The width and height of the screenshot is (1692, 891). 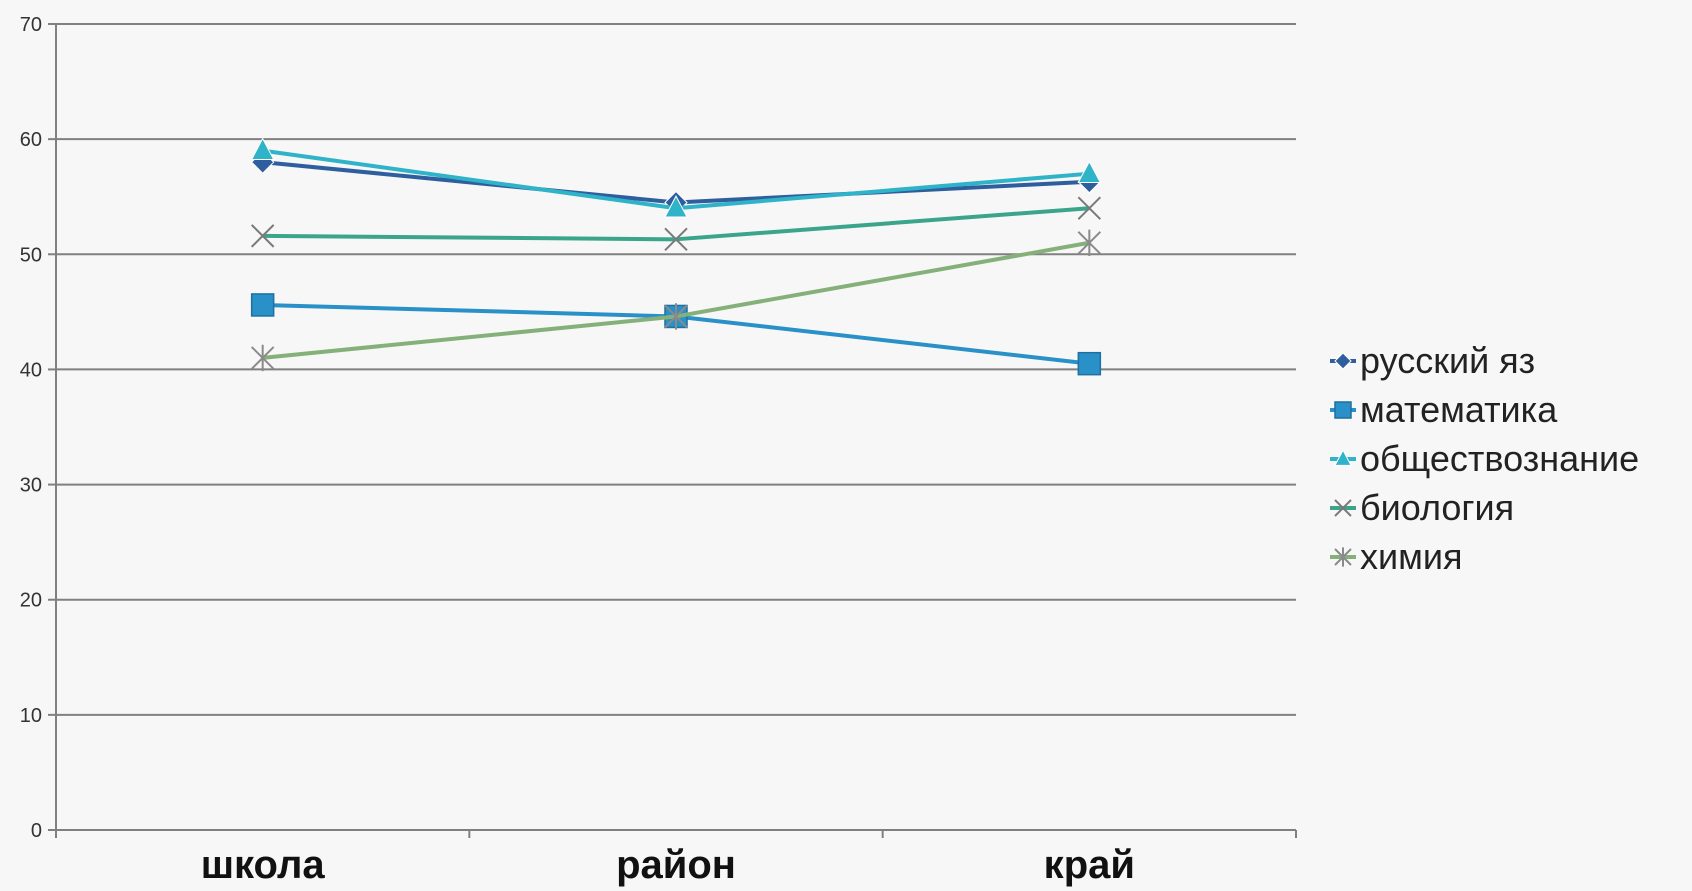 I want to click on legend-item: химия, so click(x=1396, y=556).